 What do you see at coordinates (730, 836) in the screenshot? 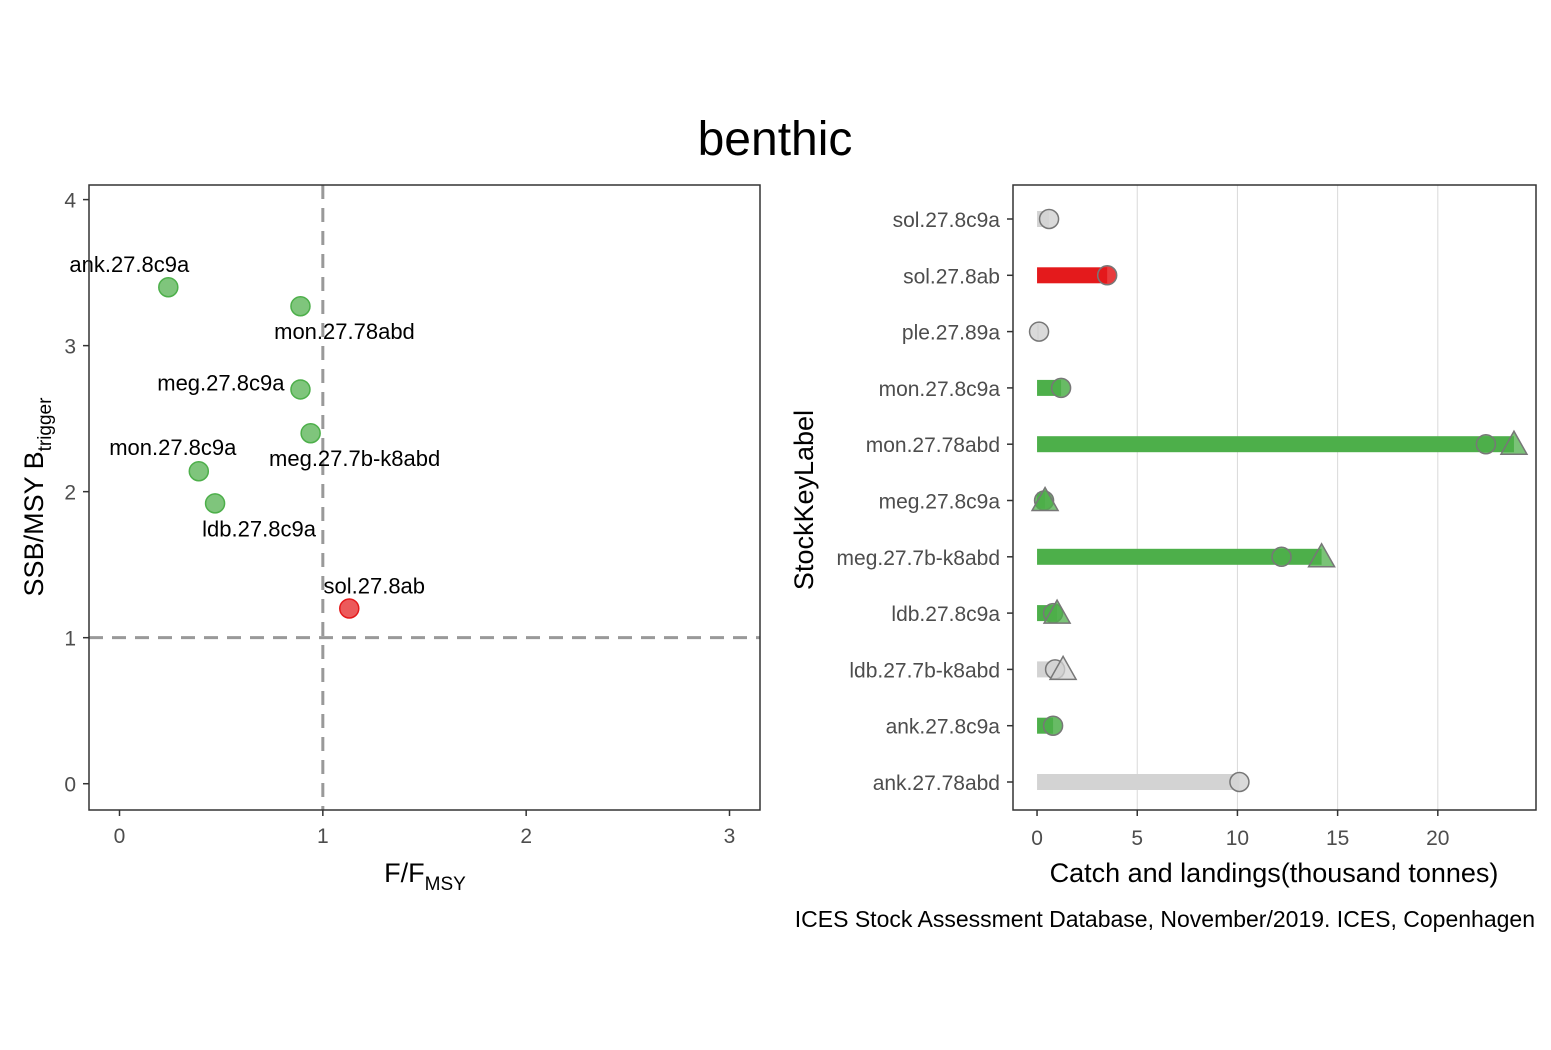
I see `x-tick-label: 3` at bounding box center [730, 836].